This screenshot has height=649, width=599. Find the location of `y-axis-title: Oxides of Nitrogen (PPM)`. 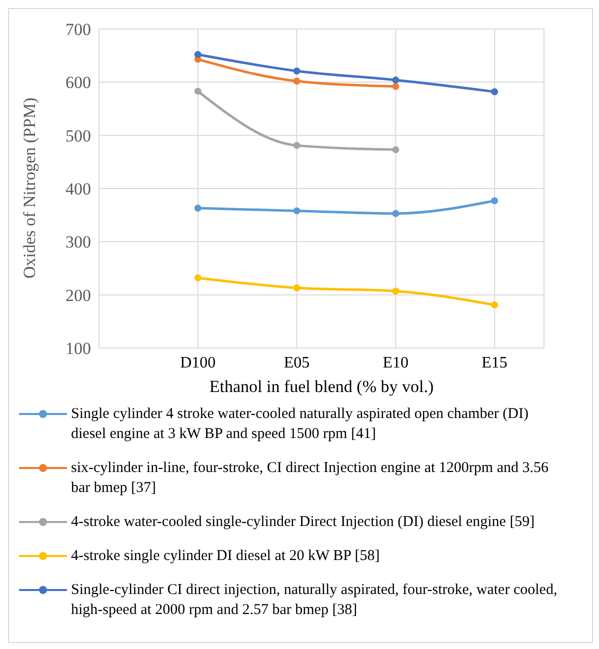

y-axis-title: Oxides of Nitrogen (PPM) is located at coordinates (30, 188).